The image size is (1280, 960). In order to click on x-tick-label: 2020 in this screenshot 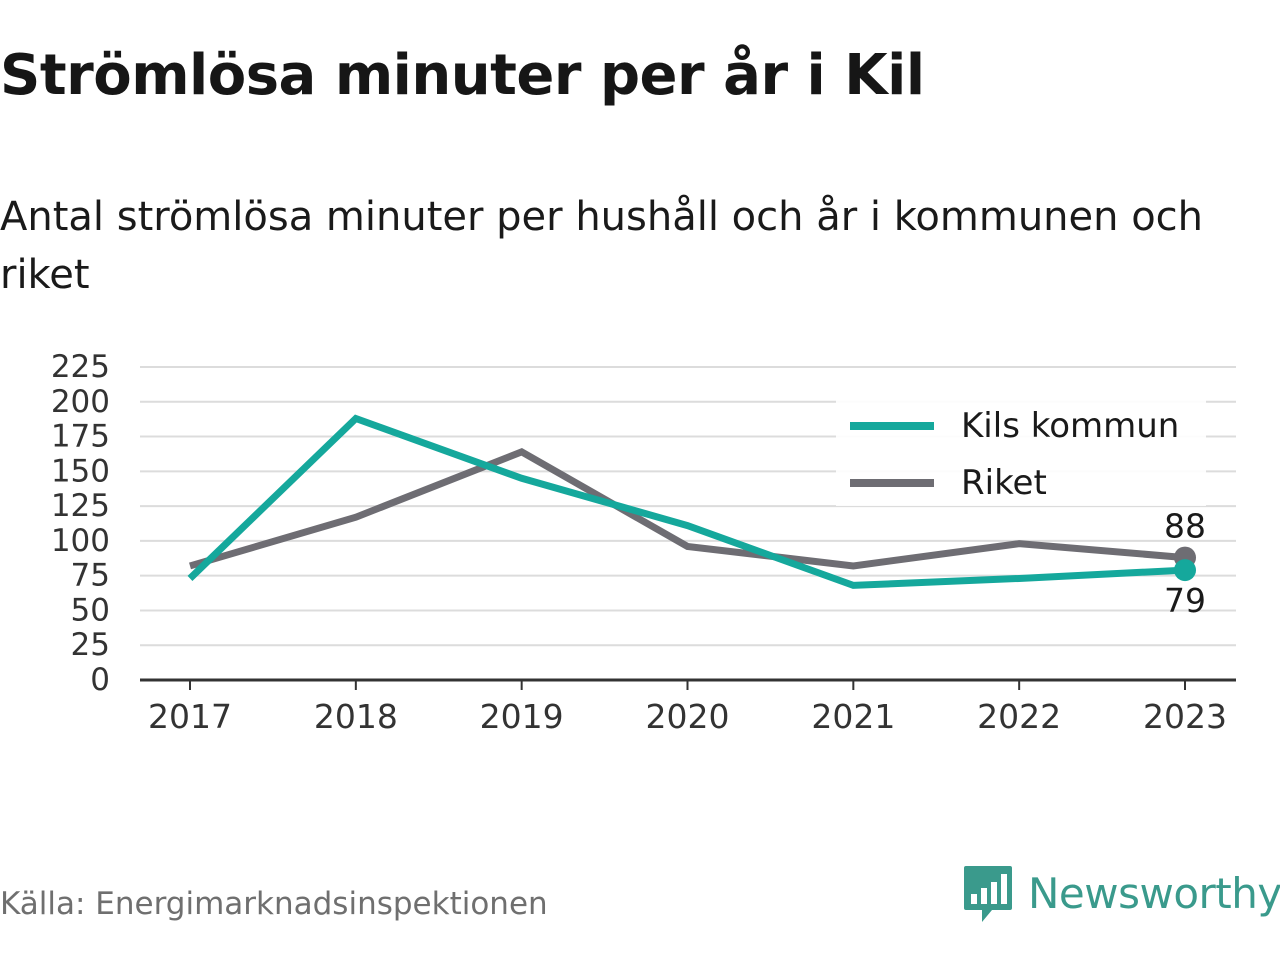, I will do `click(688, 716)`.